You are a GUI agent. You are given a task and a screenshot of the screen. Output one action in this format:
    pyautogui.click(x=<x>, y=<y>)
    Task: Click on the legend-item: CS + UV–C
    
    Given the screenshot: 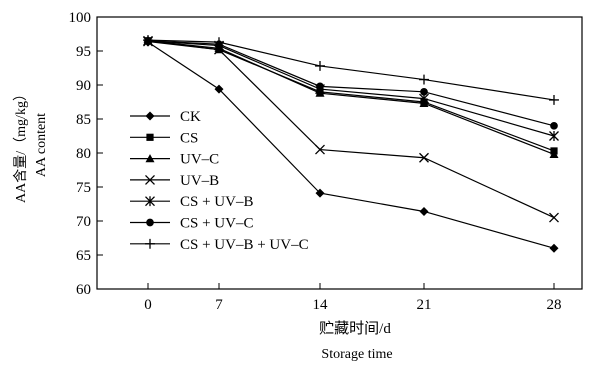 What is the action you would take?
    pyautogui.click(x=191, y=224)
    